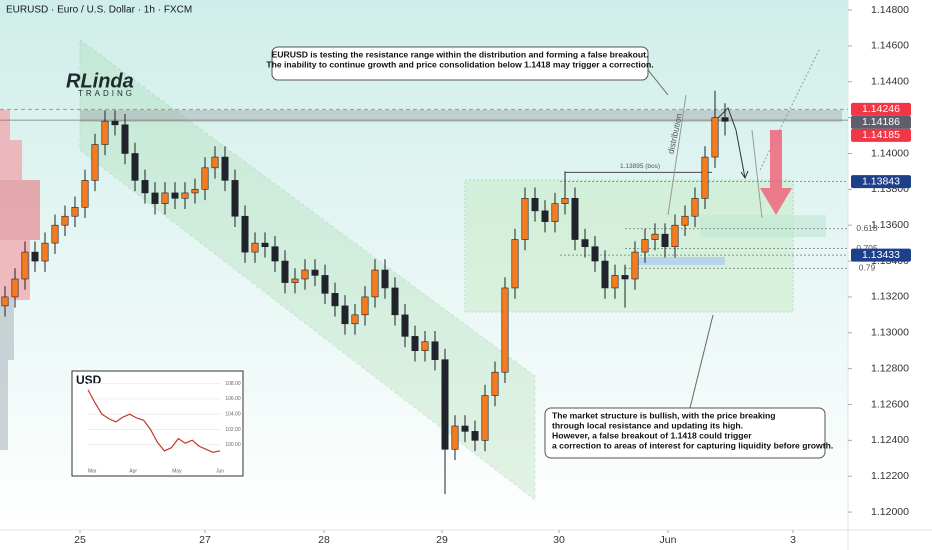 This screenshot has height=550, width=932. What do you see at coordinates (233, 415) in the screenshot?
I see `inset-y-label: 104.00` at bounding box center [233, 415].